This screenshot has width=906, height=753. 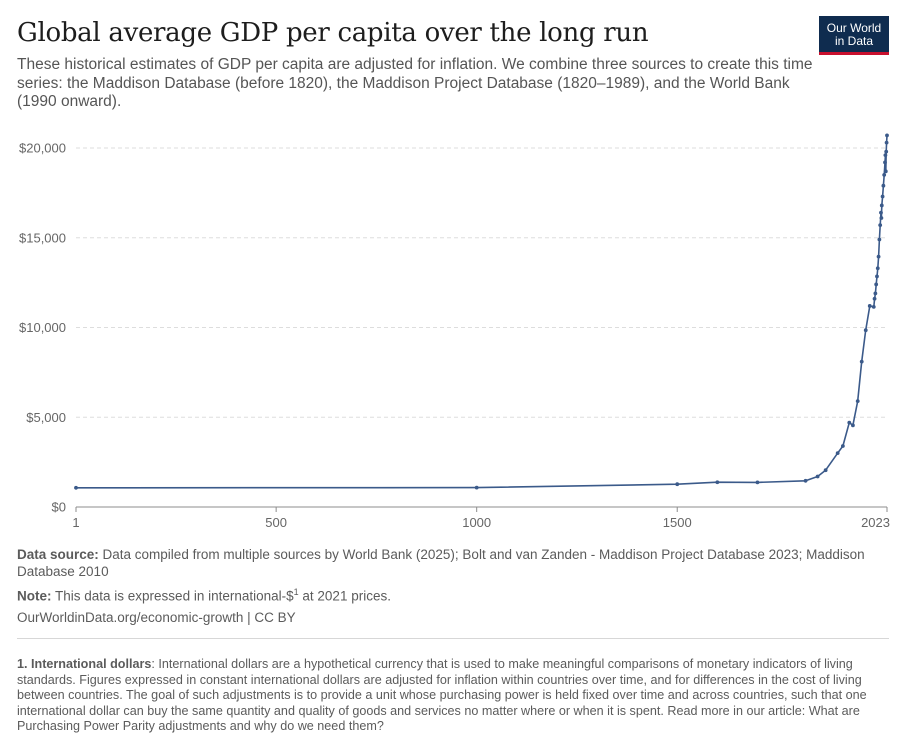 What do you see at coordinates (75, 522) in the screenshot?
I see `x-tick-label: 1` at bounding box center [75, 522].